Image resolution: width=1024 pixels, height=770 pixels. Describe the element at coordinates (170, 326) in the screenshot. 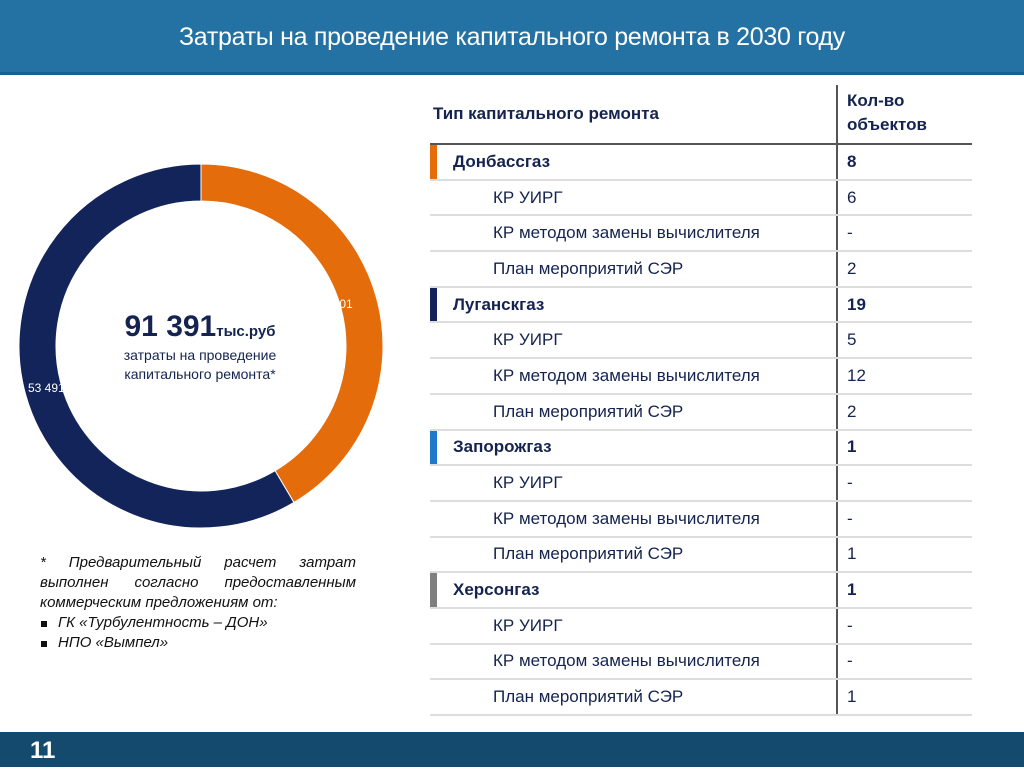

I see `total-value: 91 391` at that location.